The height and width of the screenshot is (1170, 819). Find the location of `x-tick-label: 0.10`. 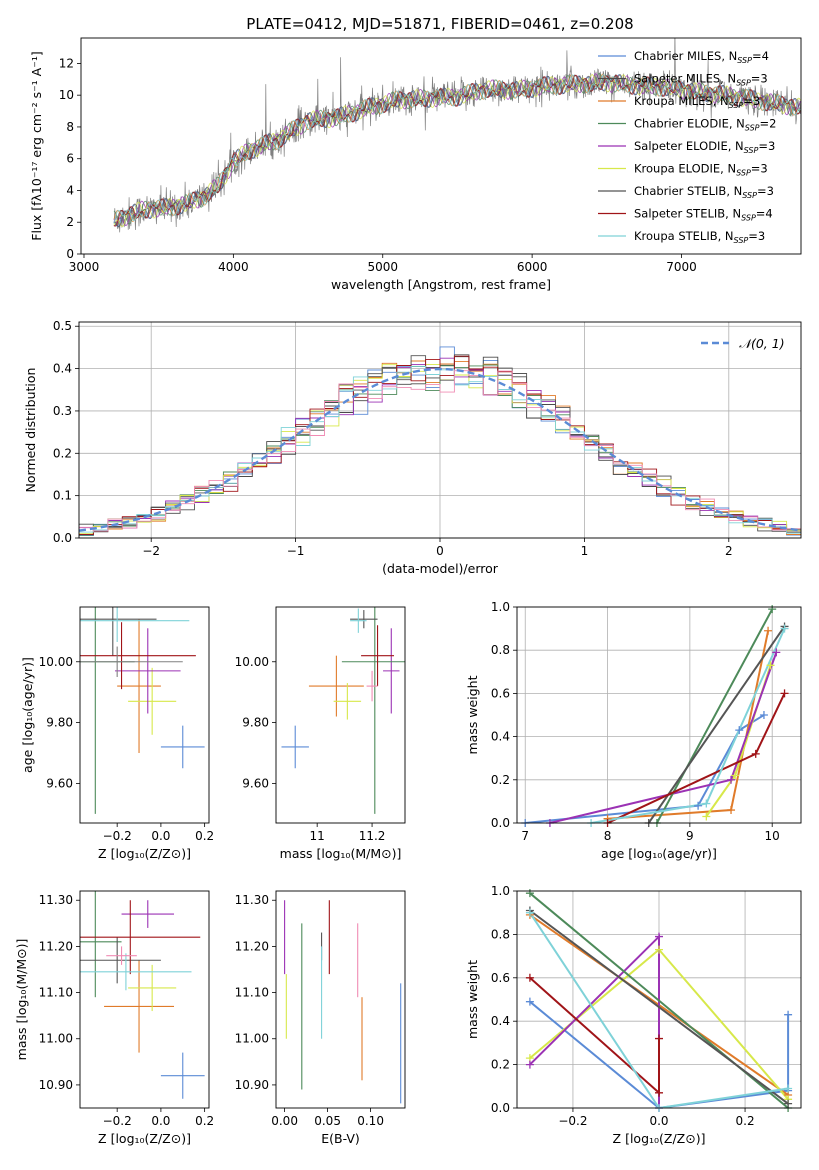

x-tick-label: 0.10 is located at coordinates (370, 1121).